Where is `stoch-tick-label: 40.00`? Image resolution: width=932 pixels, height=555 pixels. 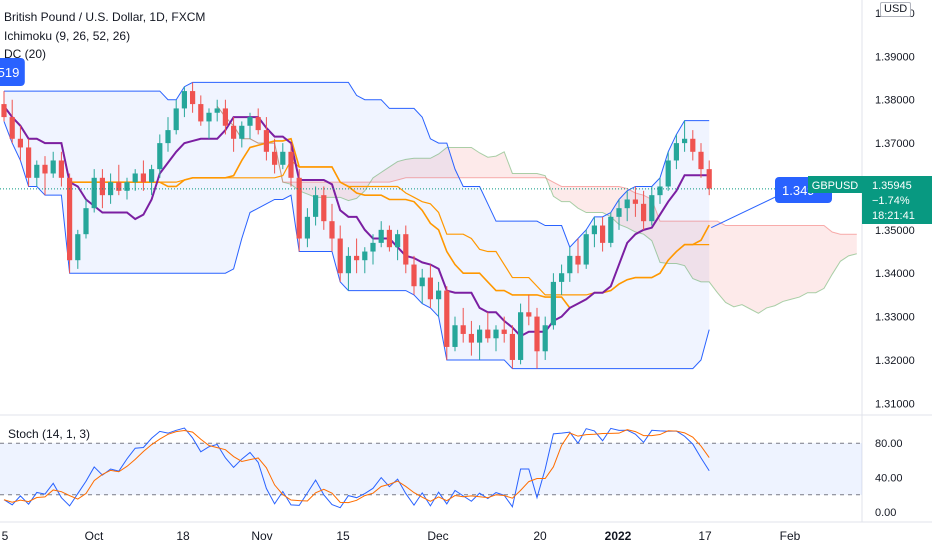 stoch-tick-label: 40.00 is located at coordinates (889, 479).